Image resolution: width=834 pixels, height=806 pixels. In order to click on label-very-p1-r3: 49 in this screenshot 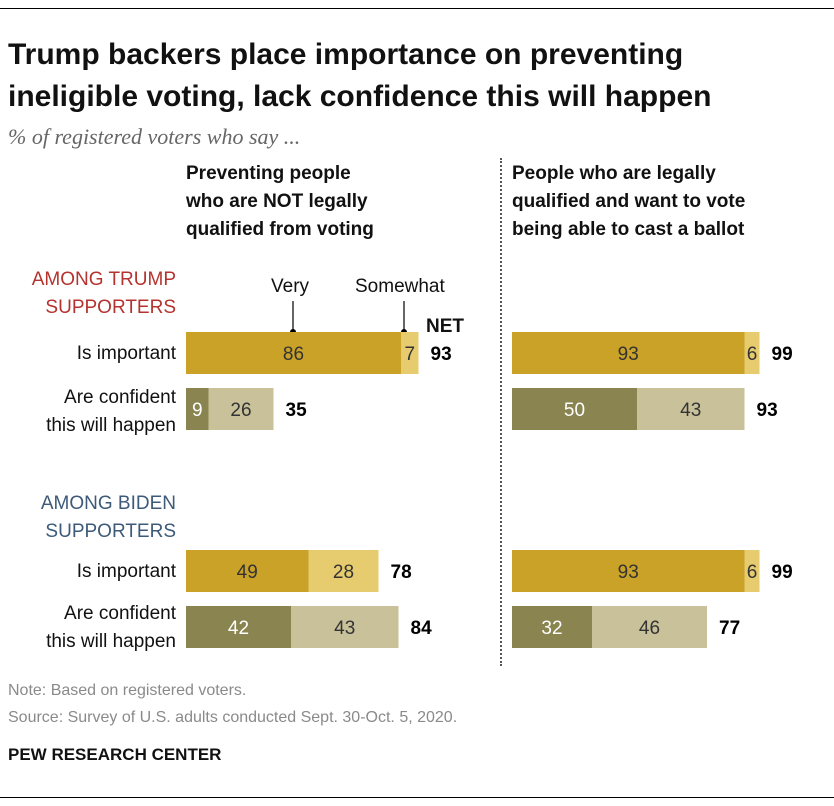, I will do `click(247, 572)`.